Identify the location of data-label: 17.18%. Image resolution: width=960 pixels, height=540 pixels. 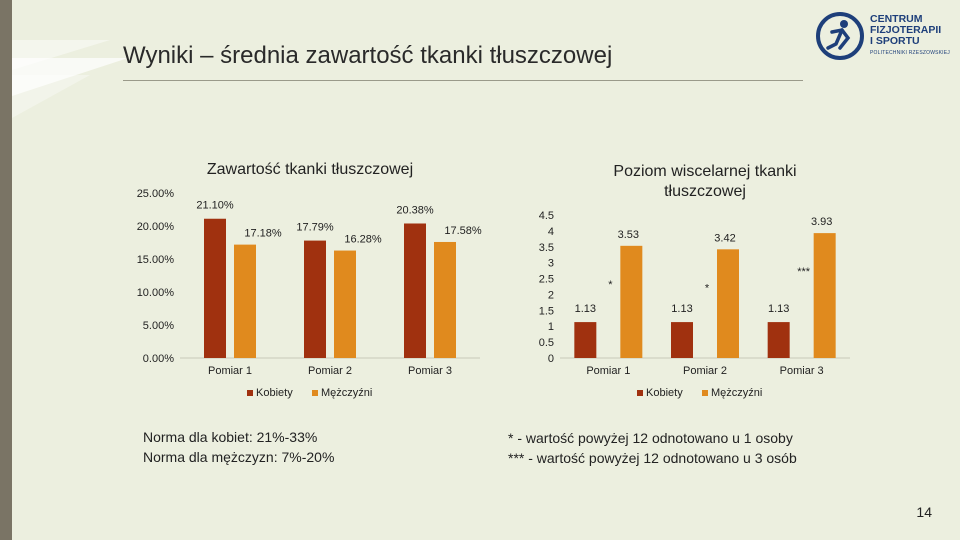
(263, 234).